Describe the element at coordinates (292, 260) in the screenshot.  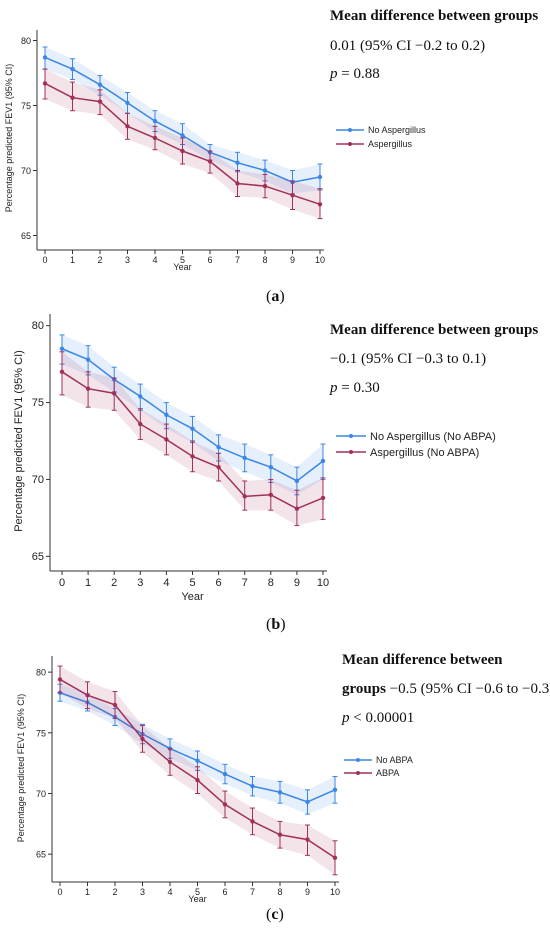
I see `x-tick-label: 9` at that location.